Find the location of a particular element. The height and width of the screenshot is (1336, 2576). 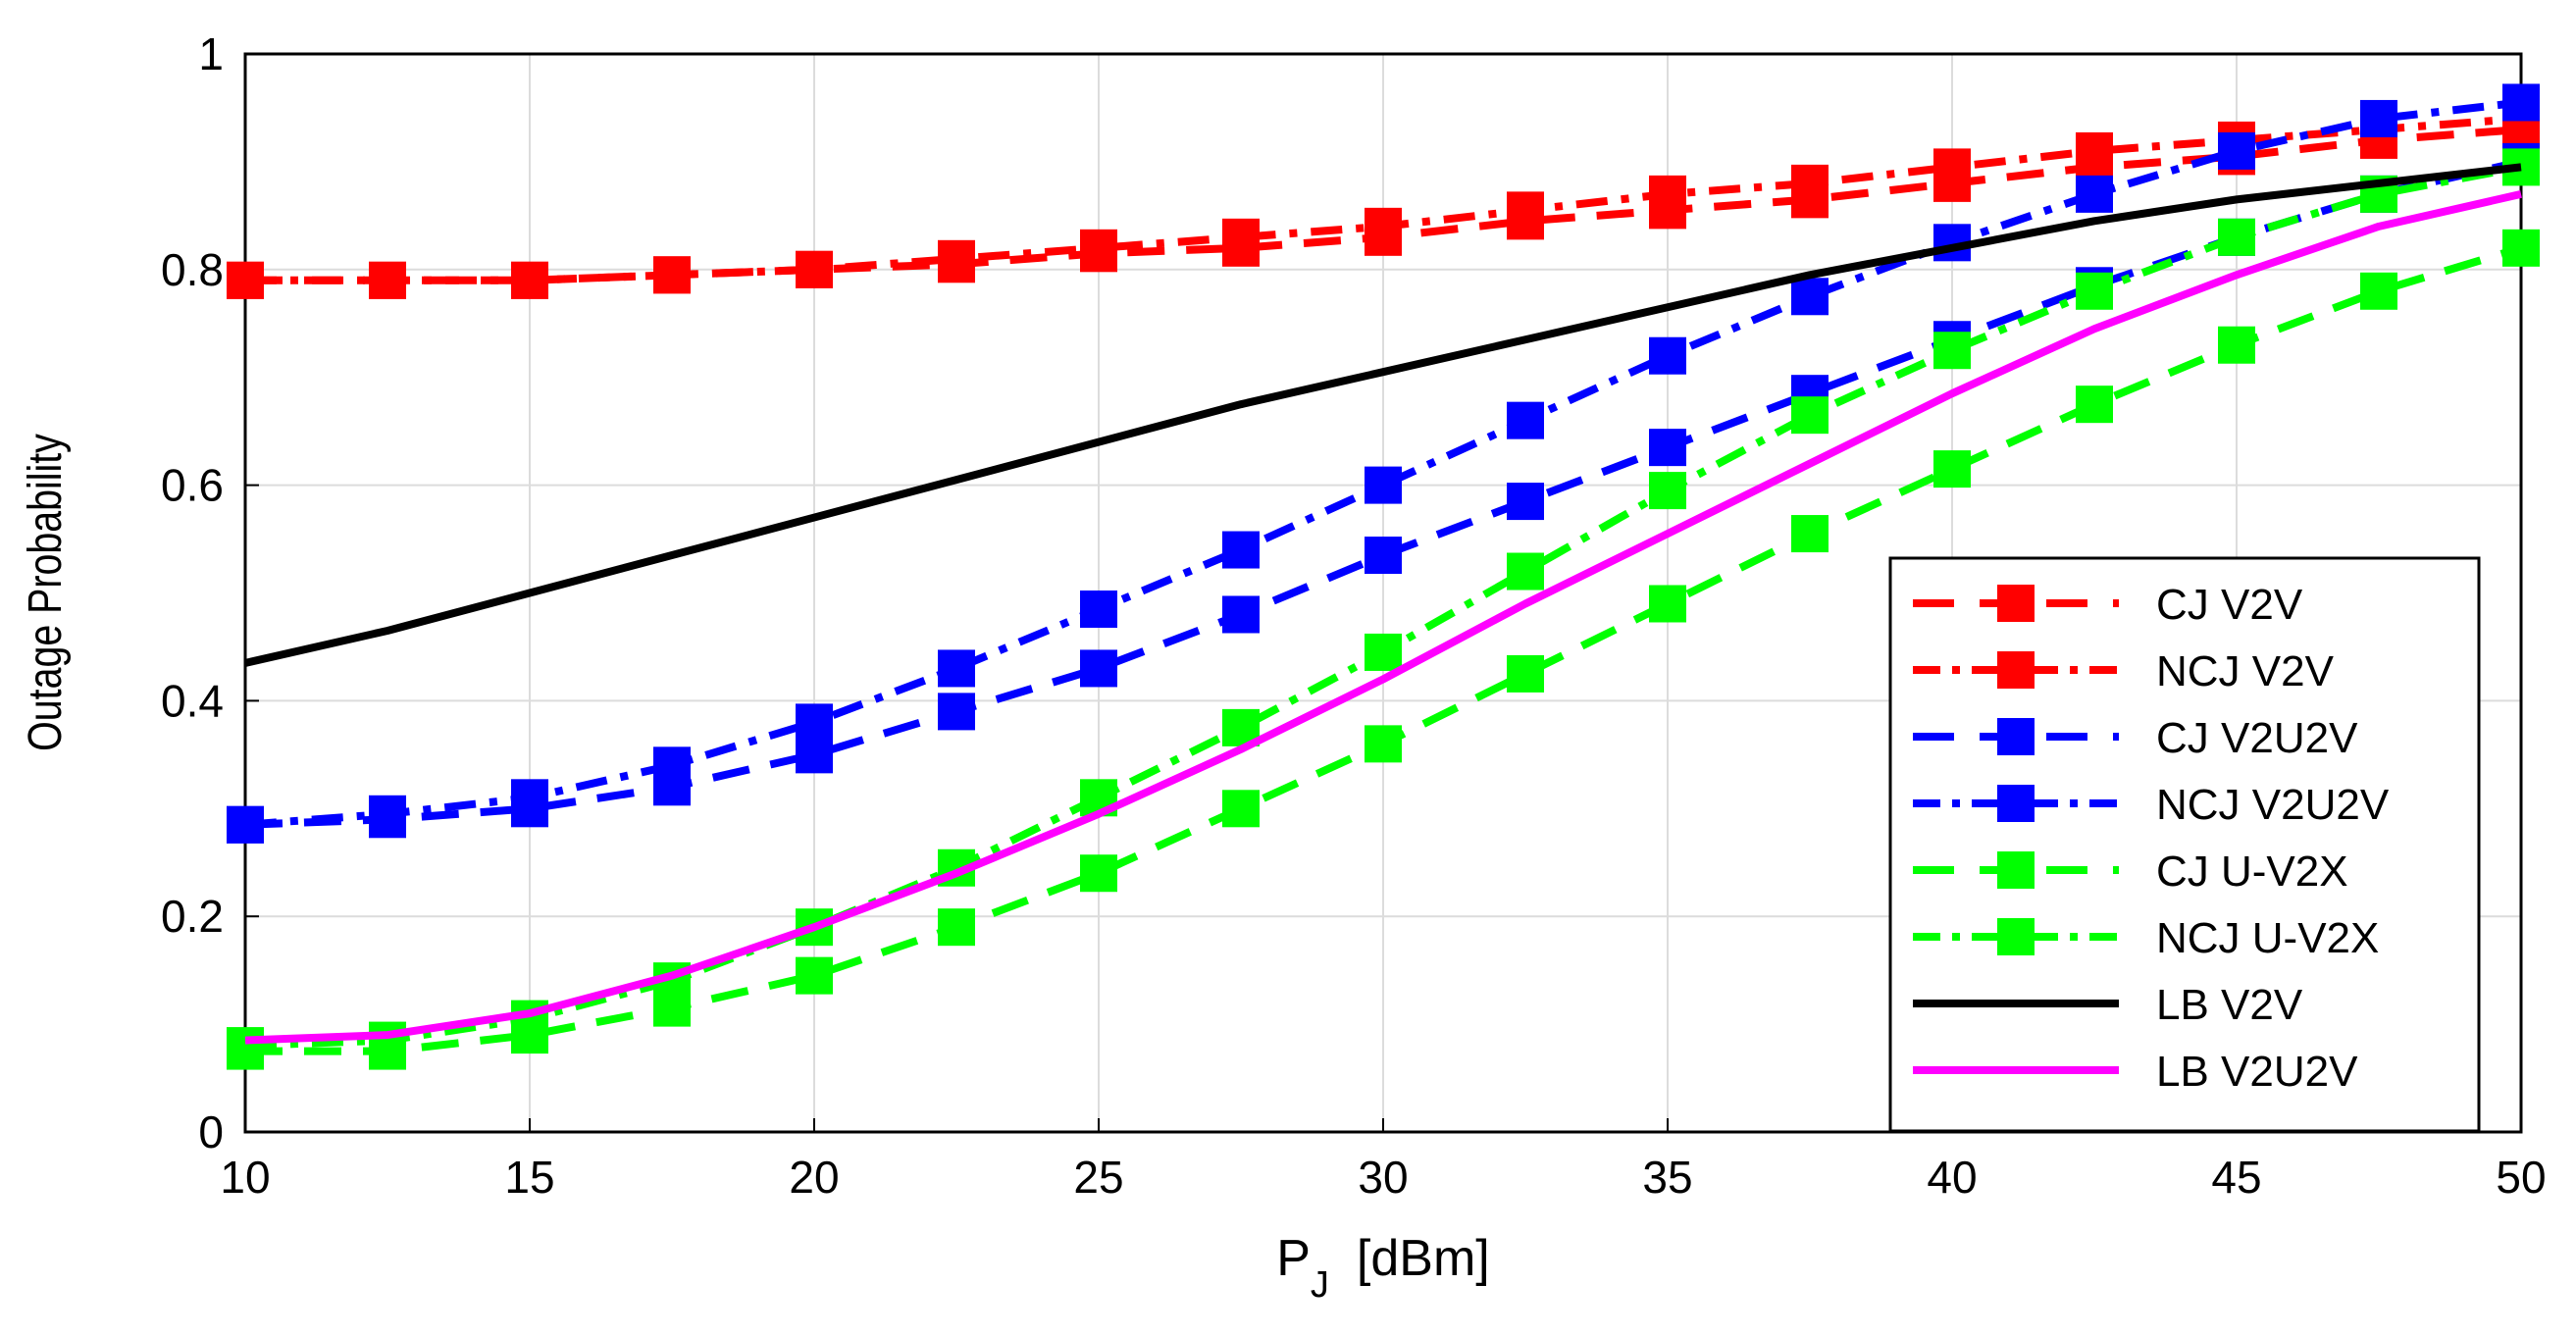

legend-label: NCJ U-V2X is located at coordinates (2267, 938).